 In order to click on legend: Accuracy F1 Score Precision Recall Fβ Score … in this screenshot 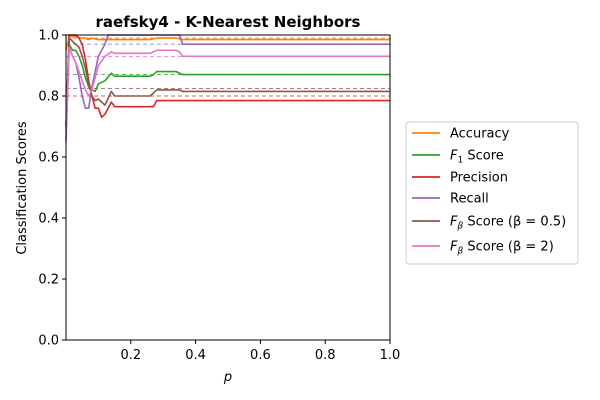, I will do `click(492, 193)`.